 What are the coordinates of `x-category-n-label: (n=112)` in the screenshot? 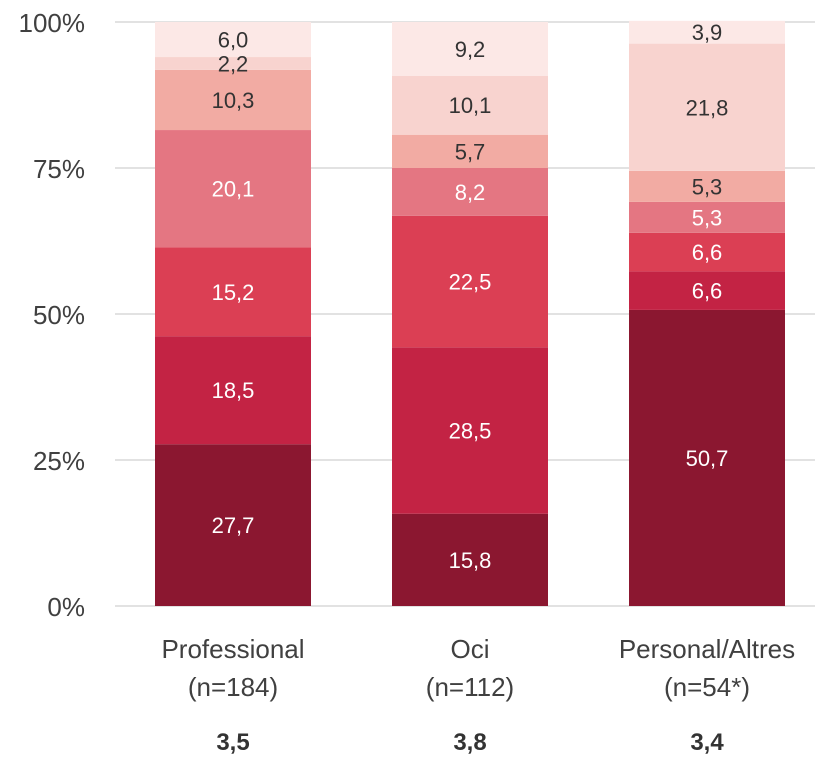 It's located at (470, 687).